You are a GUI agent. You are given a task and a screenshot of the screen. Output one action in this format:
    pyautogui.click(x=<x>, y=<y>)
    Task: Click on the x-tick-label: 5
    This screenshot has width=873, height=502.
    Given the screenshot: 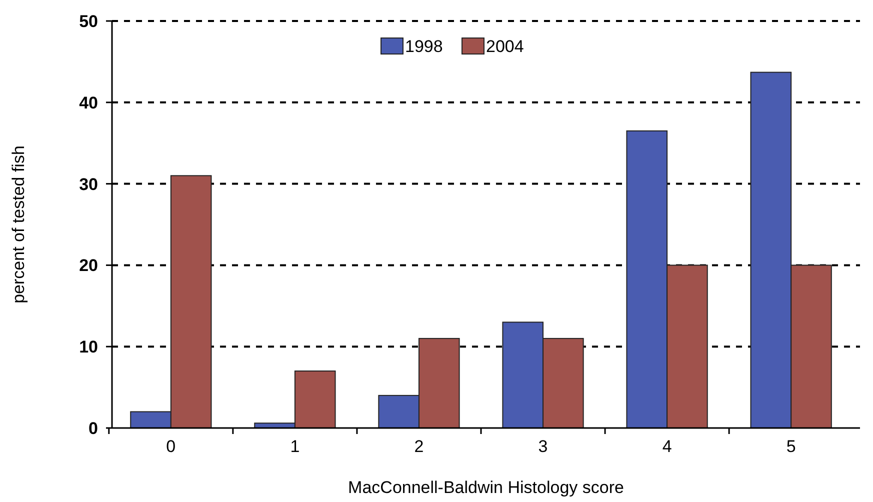 What is the action you would take?
    pyautogui.click(x=791, y=446)
    